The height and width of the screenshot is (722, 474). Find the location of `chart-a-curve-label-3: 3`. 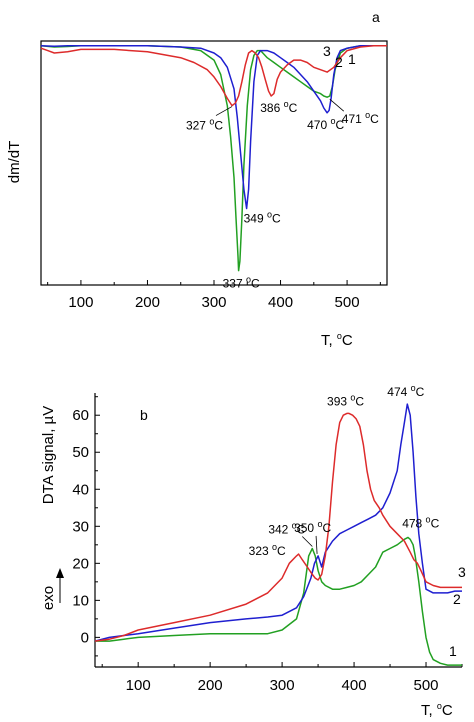

chart-a-curve-label-3: 3 is located at coordinates (327, 51).